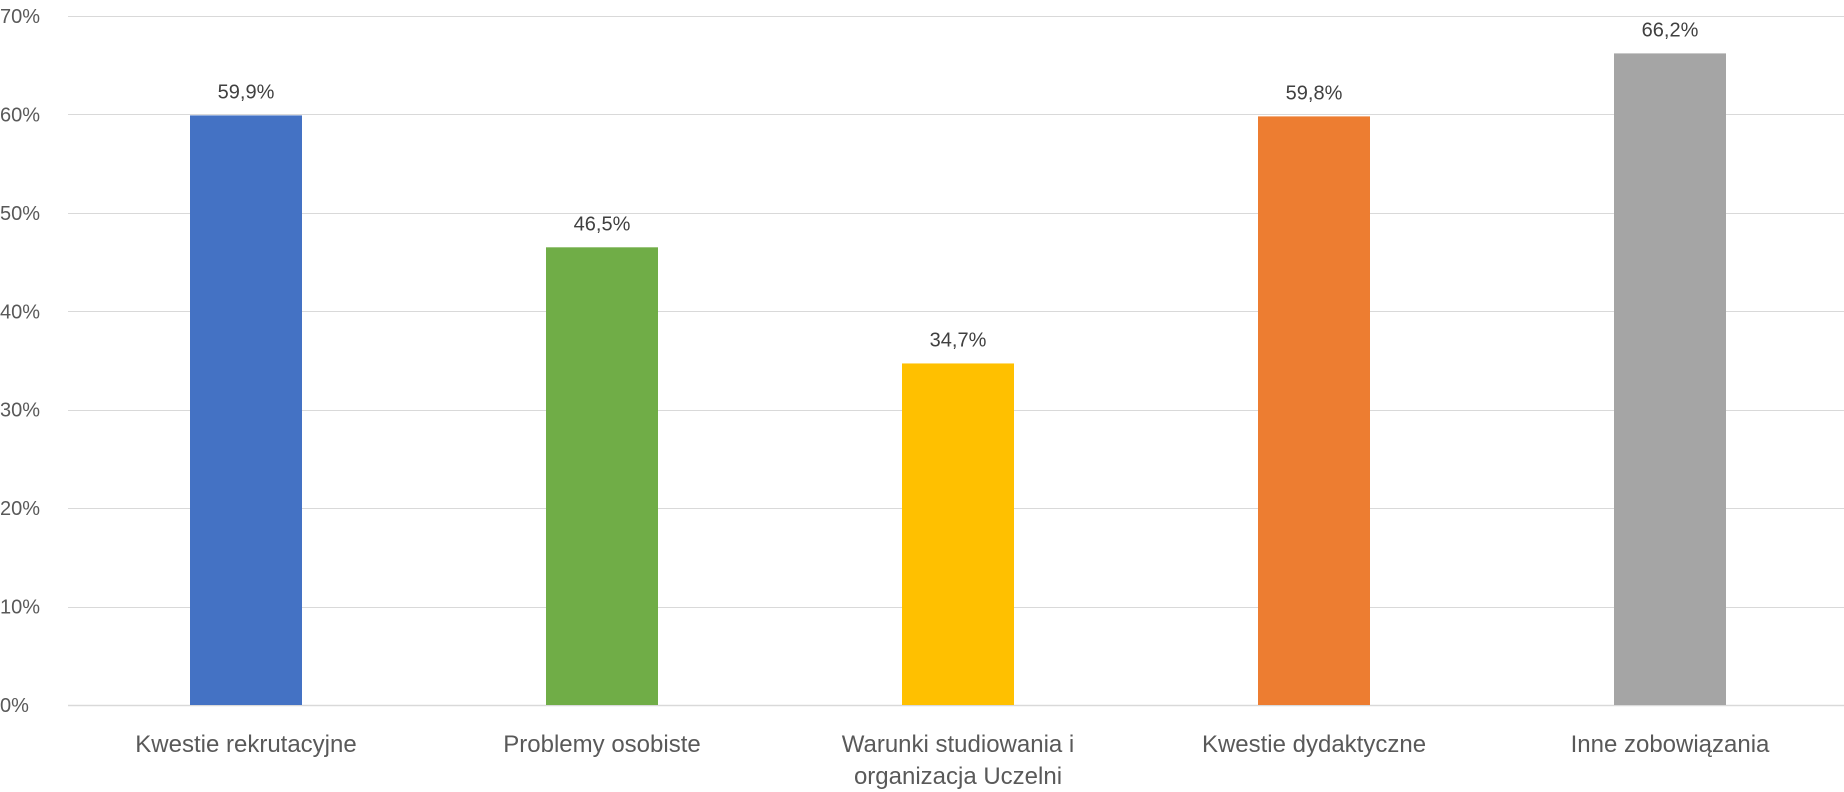  Describe the element at coordinates (602, 224) in the screenshot. I see `data-label: 46,5%` at that location.